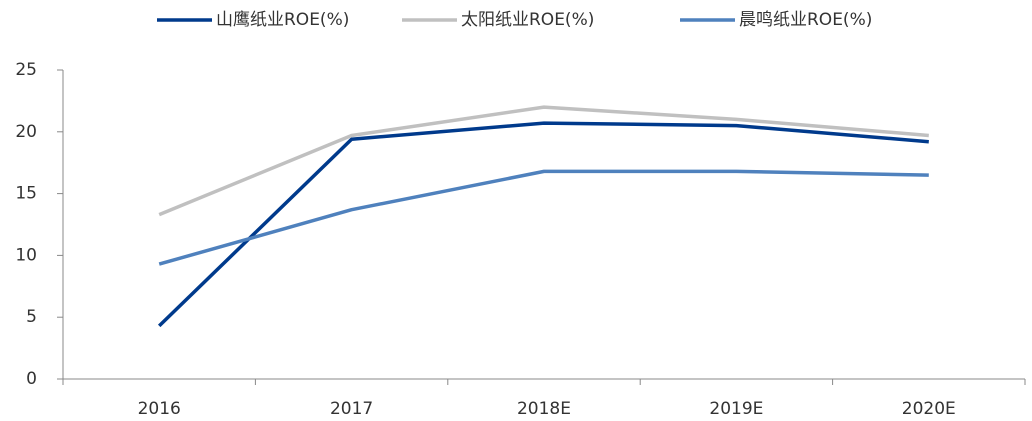 This screenshot has width=1032, height=421. What do you see at coordinates (805, 20) in the screenshot?
I see `legend-label: 晨鸣纸业ROE(%)` at bounding box center [805, 20].